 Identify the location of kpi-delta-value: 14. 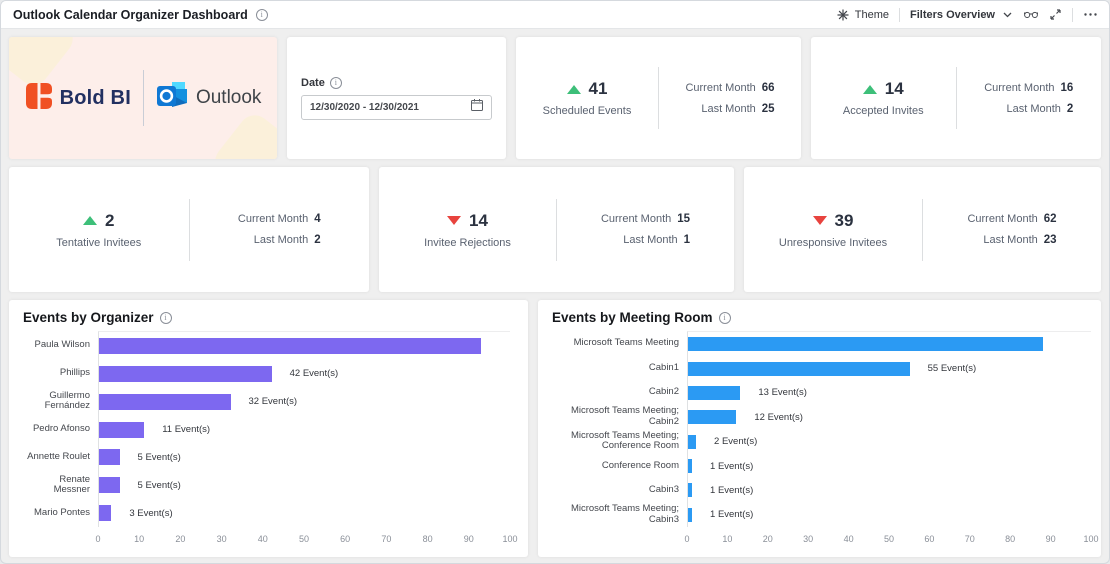
(478, 220).